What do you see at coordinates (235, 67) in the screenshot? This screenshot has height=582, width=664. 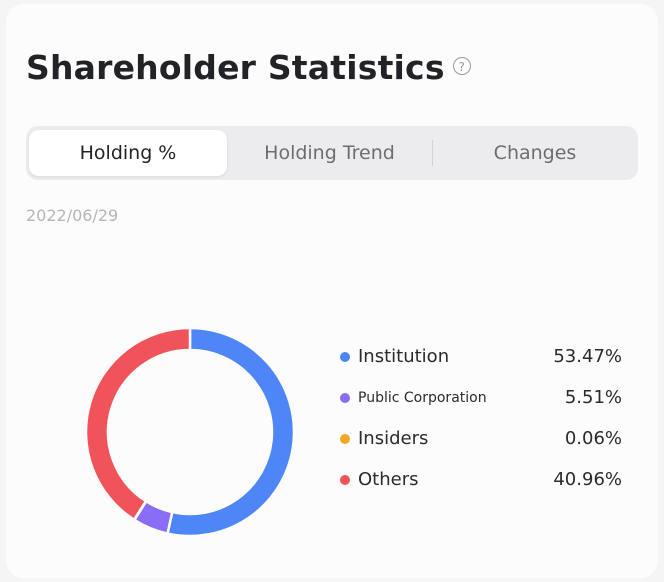 I see `page-title: Shareholder Statistics` at bounding box center [235, 67].